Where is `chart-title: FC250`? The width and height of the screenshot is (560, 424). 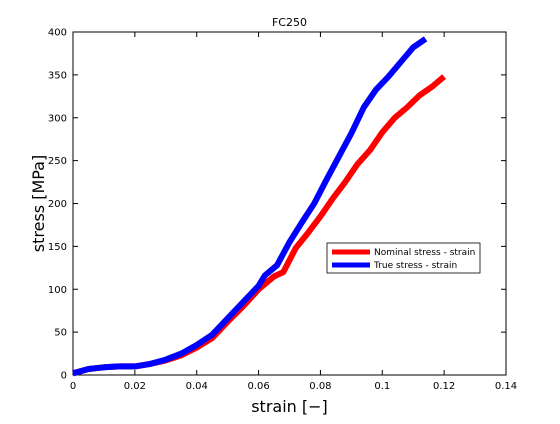 chart-title: FC250 is located at coordinates (289, 22).